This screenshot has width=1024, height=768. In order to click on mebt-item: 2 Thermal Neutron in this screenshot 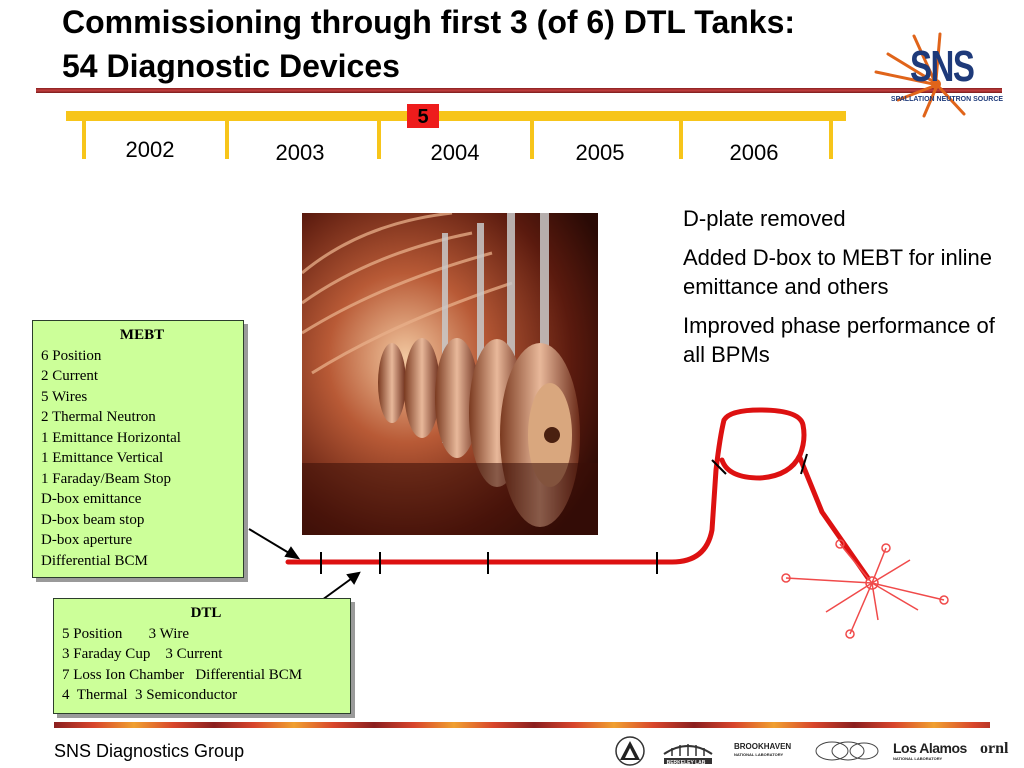, I will do `click(98, 417)`.